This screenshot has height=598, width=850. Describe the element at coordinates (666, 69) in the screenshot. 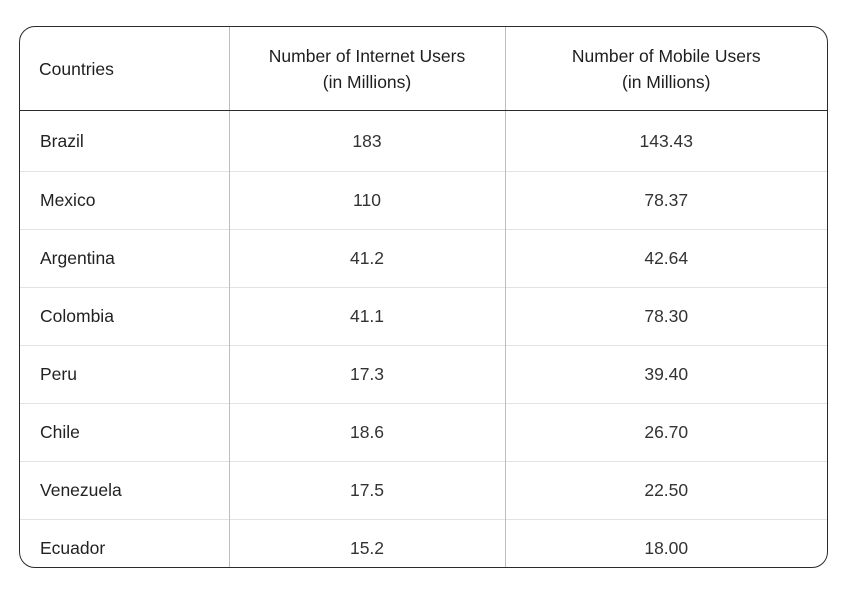

I see `header-mobile-users: Number of Mobile Users (in Millions)` at that location.